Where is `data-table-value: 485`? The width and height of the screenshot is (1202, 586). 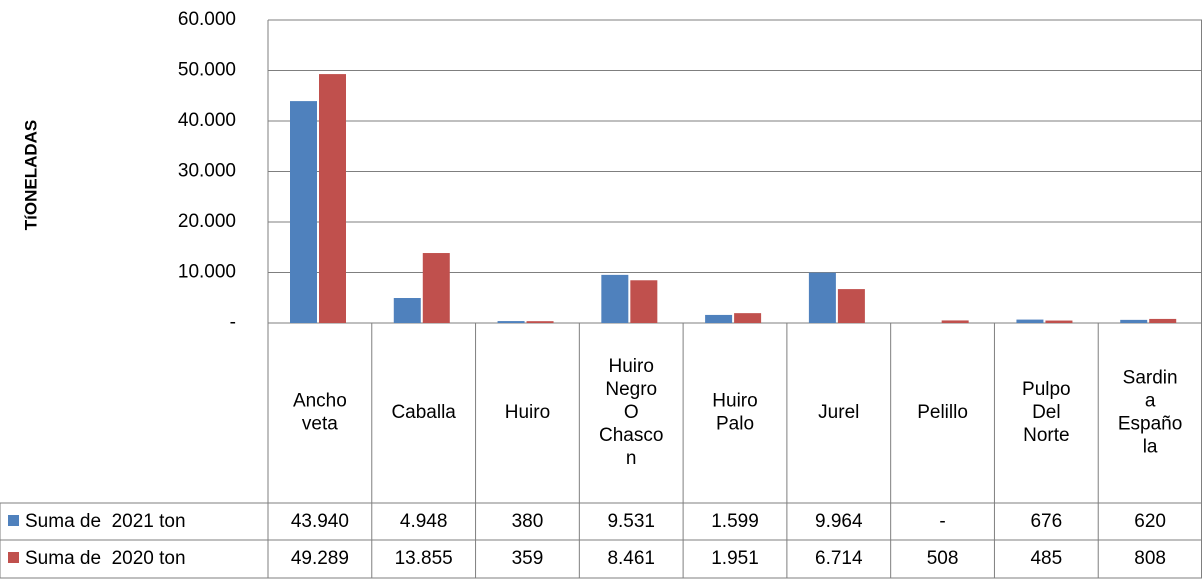 data-table-value: 485 is located at coordinates (1046, 558).